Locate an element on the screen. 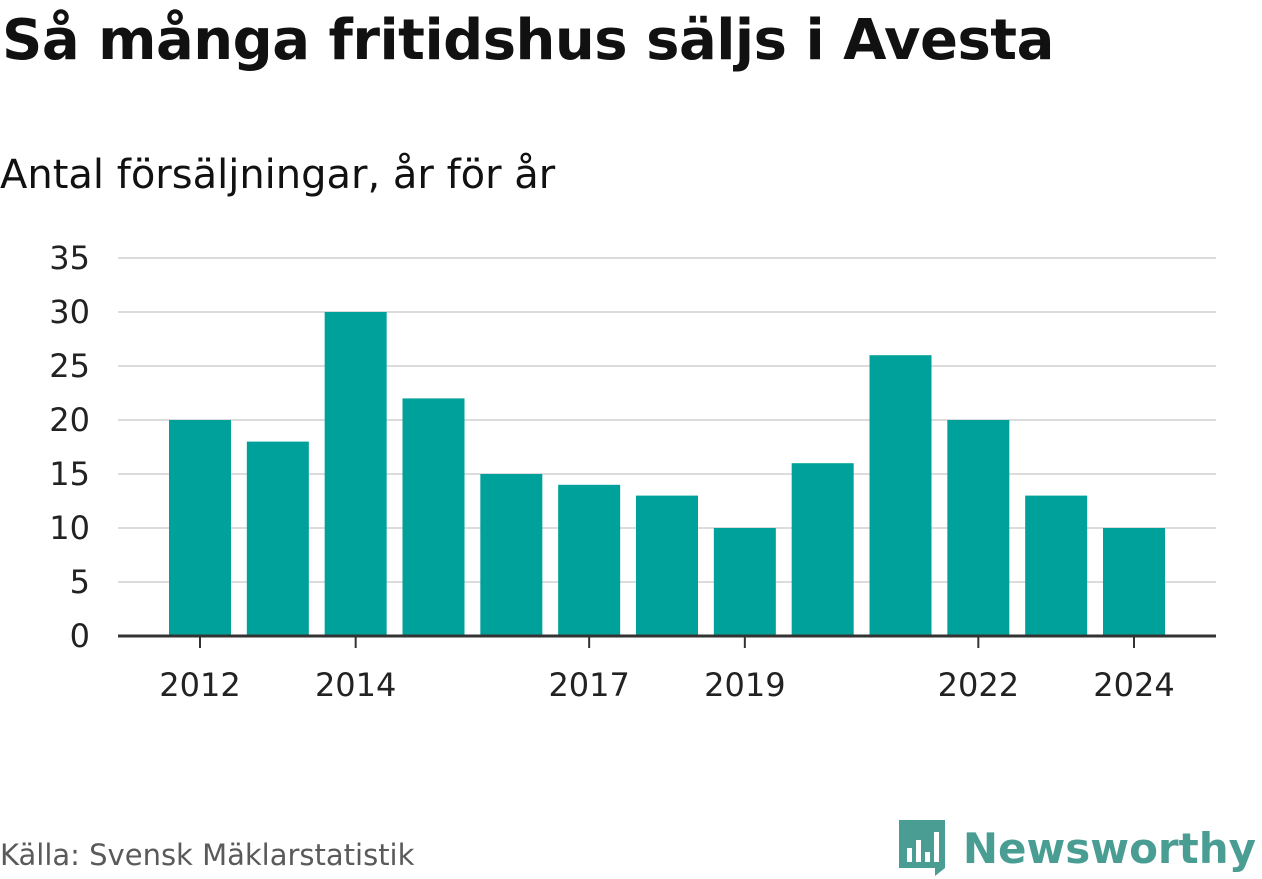 The width and height of the screenshot is (1262, 879). brand-logo: Newsworthy is located at coordinates (1076, 848).